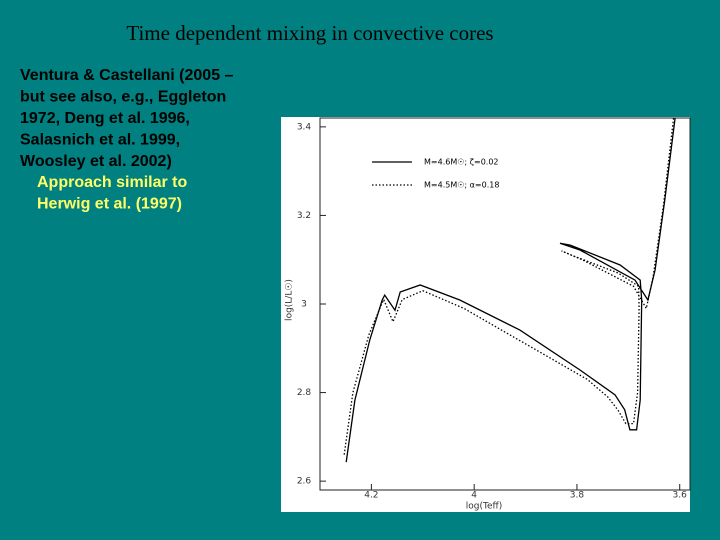  Describe the element at coordinates (112, 182) in the screenshot. I see `sub-line: Approach similar to` at that location.